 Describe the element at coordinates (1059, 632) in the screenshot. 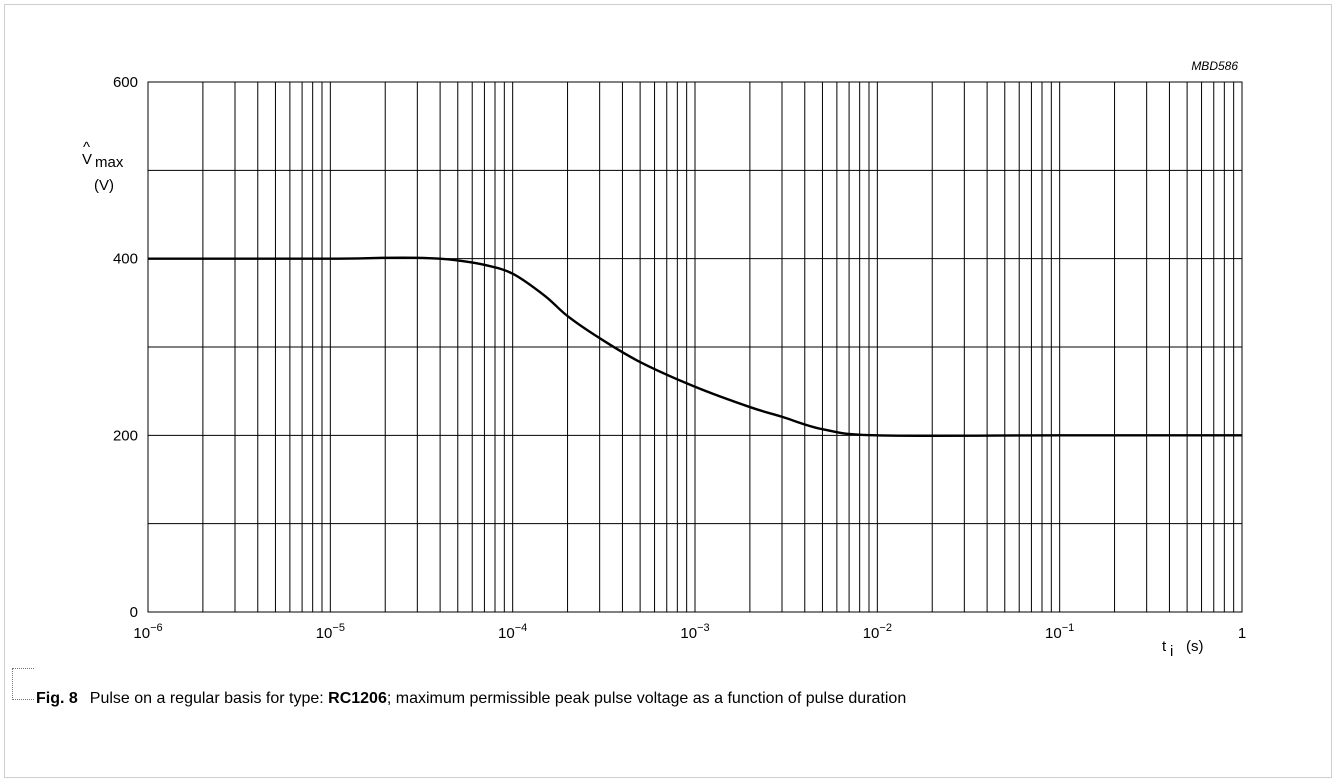

I see `x-tick-label: 10⁻¹` at that location.